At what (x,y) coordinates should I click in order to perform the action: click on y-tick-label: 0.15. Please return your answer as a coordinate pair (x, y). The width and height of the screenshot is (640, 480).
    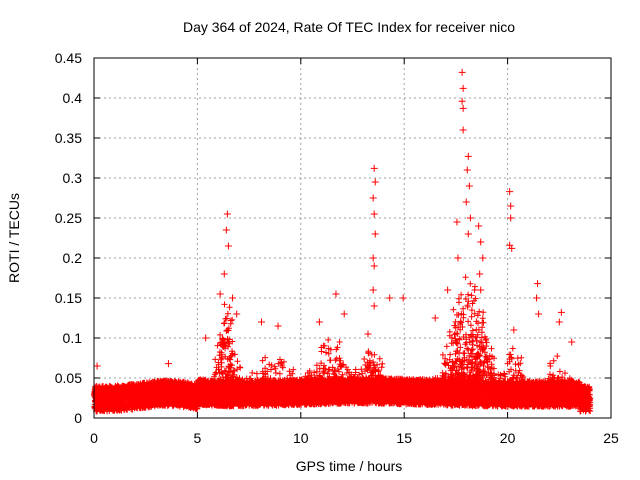
    Looking at the image, I should click on (68, 298).